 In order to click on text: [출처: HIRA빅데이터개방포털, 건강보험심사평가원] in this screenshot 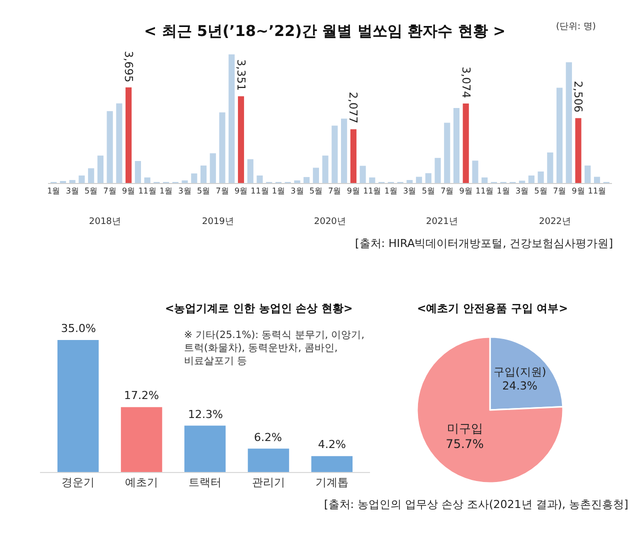, I will do `click(484, 243)`.